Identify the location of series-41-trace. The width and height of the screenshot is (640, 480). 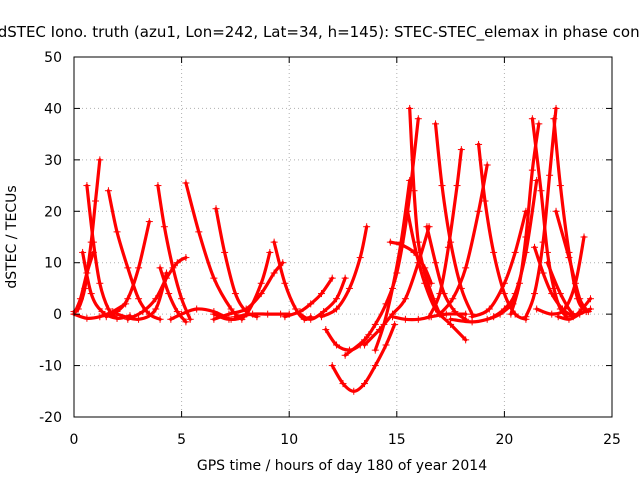
(541, 212).